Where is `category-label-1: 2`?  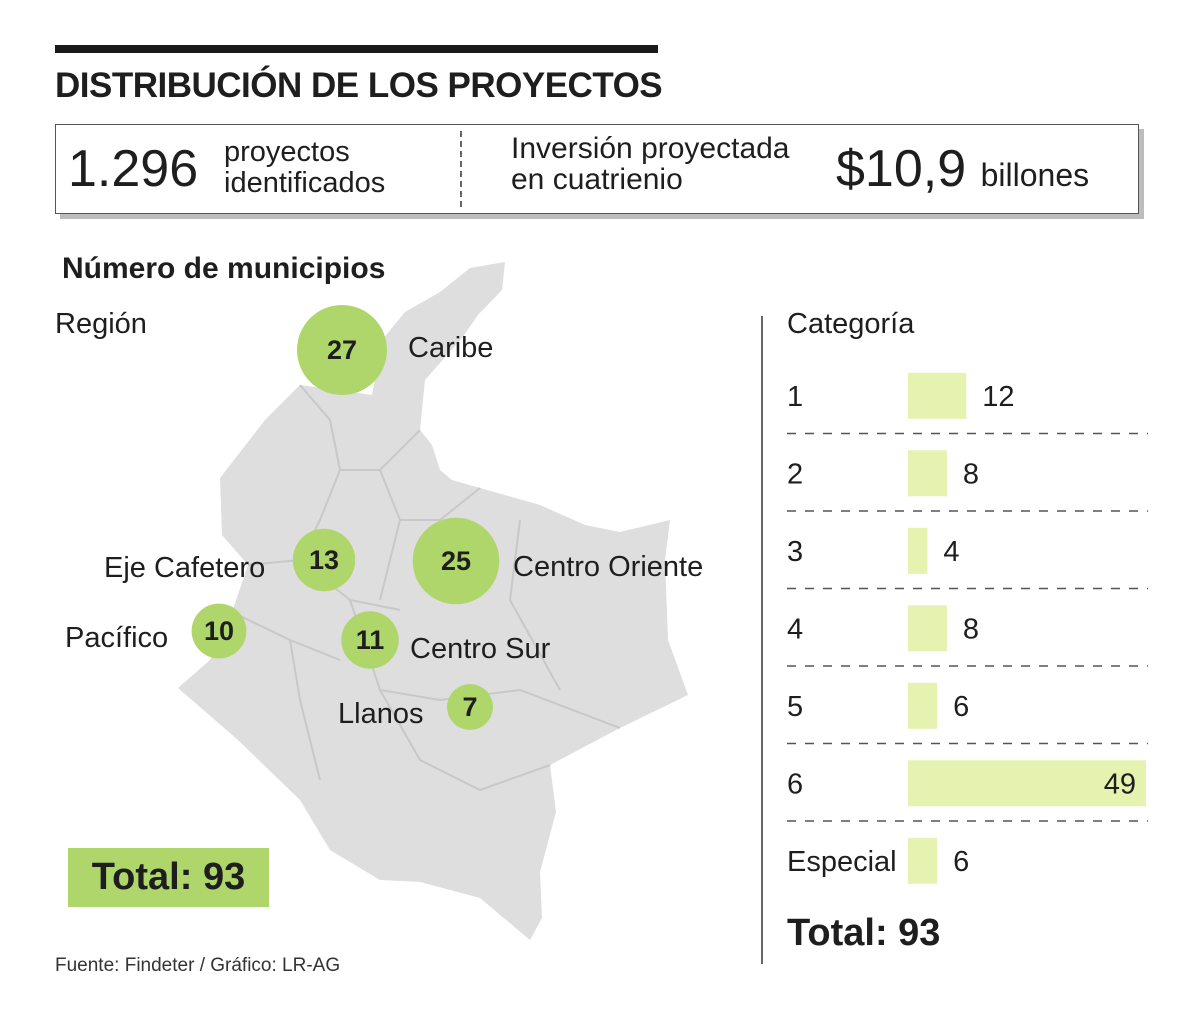 category-label-1: 2 is located at coordinates (795, 474).